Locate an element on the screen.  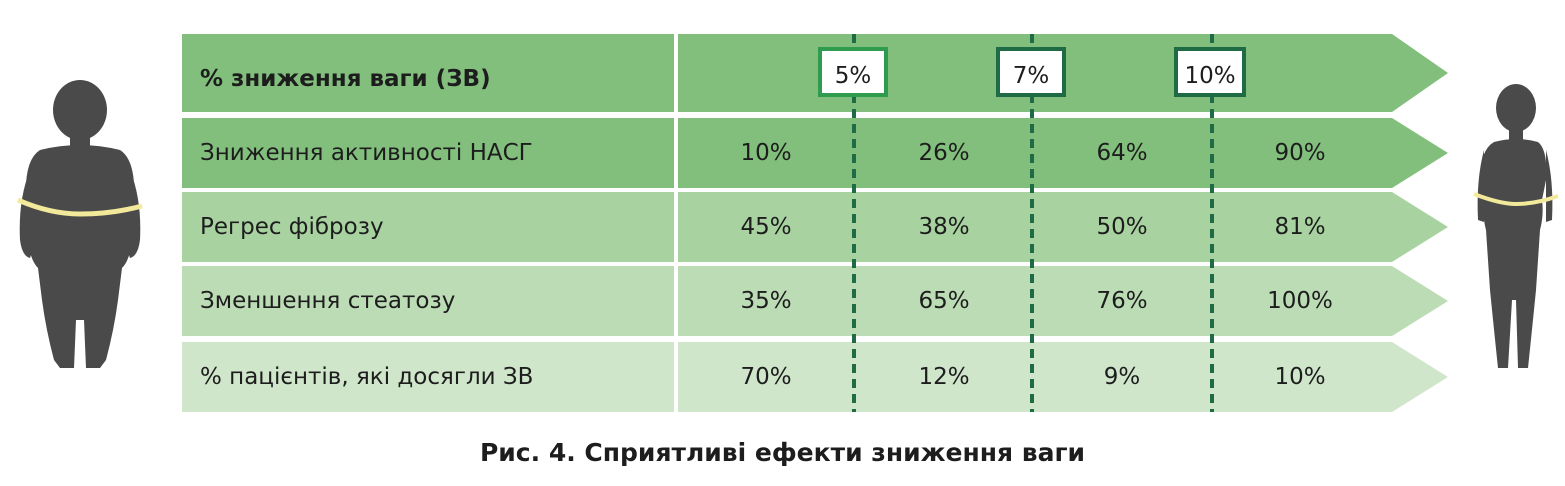
row-label-fibrosis: Регрес фіброзу is located at coordinates (292, 227).